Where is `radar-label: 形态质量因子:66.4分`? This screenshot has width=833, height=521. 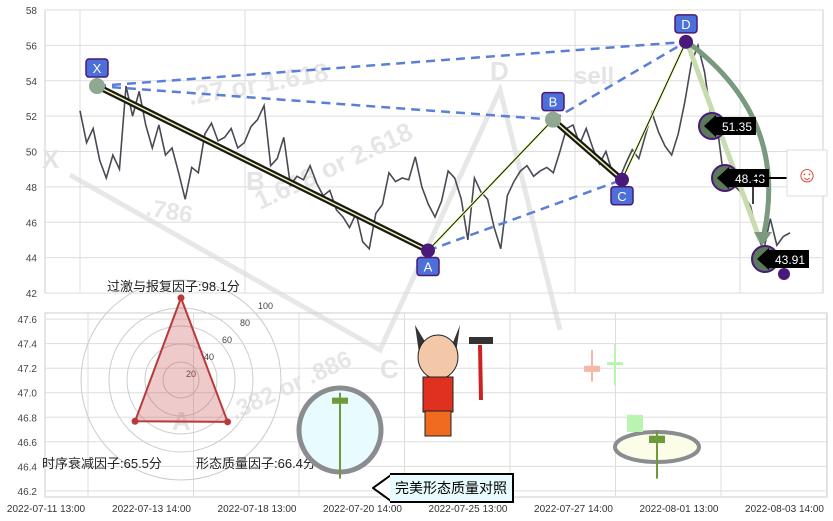 radar-label: 形态质量因子:66.4分 is located at coordinates (256, 463).